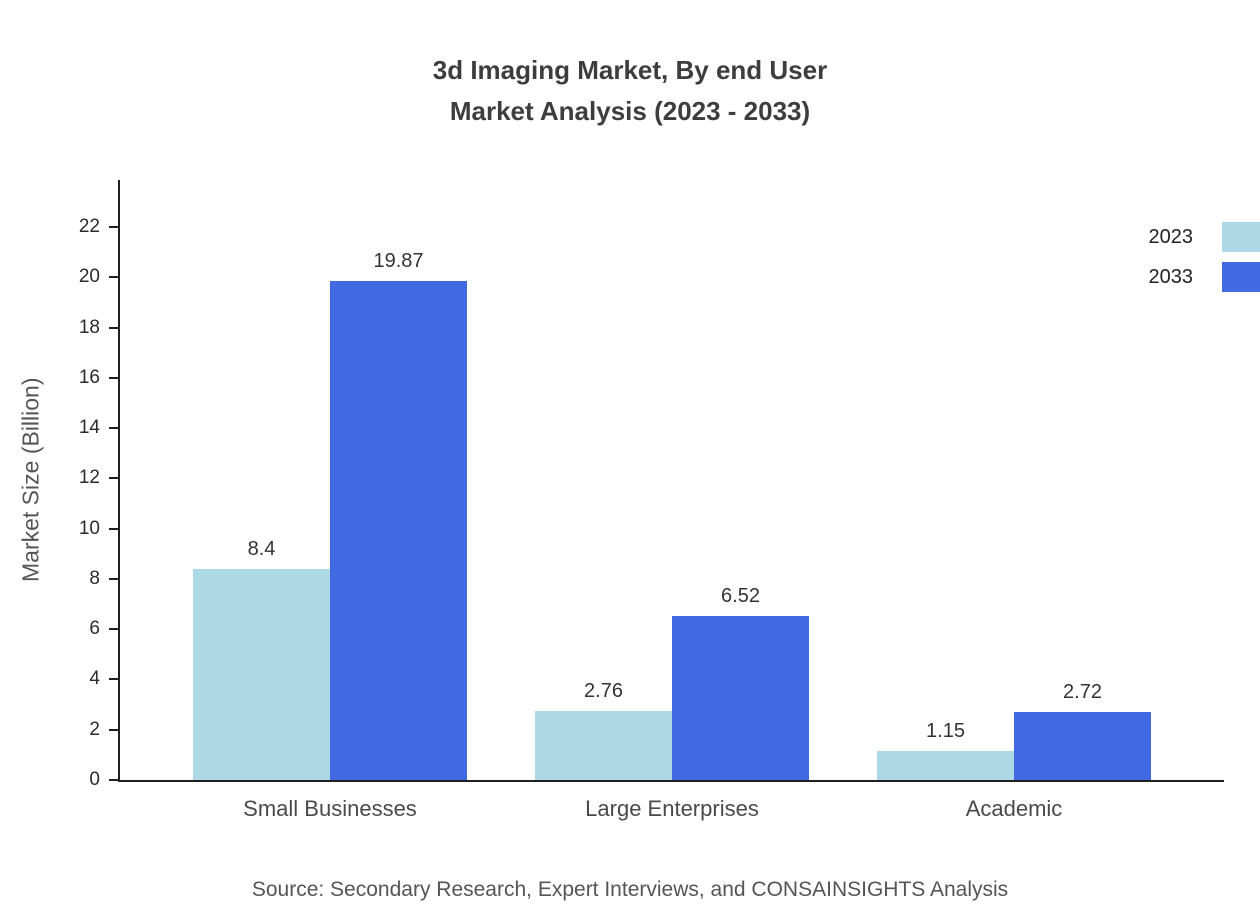 The width and height of the screenshot is (1260, 920). What do you see at coordinates (630, 70) in the screenshot?
I see `chart-title-line1: 3d Imaging Market, By end User` at bounding box center [630, 70].